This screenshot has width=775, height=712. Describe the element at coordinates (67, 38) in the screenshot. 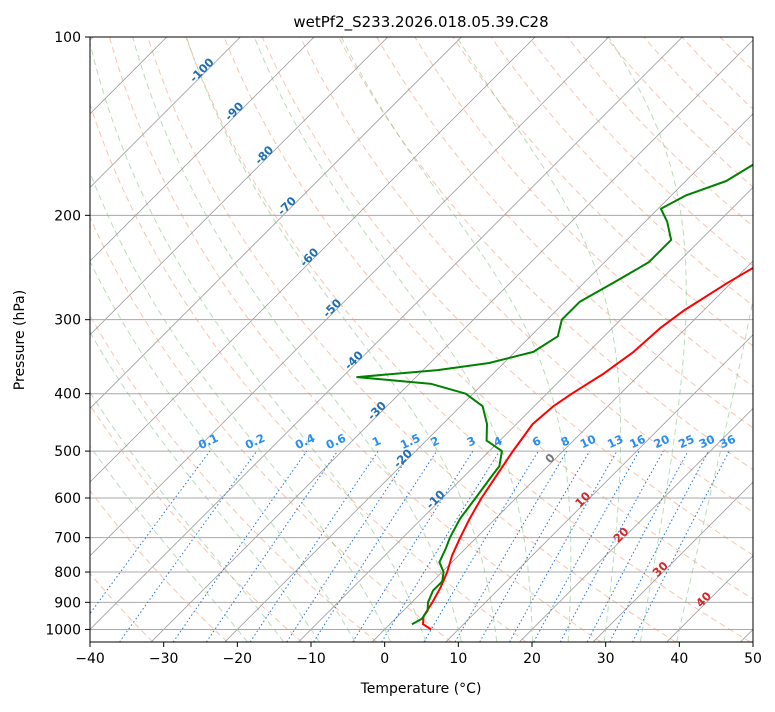

I see `y-tick-label: 100` at that location.